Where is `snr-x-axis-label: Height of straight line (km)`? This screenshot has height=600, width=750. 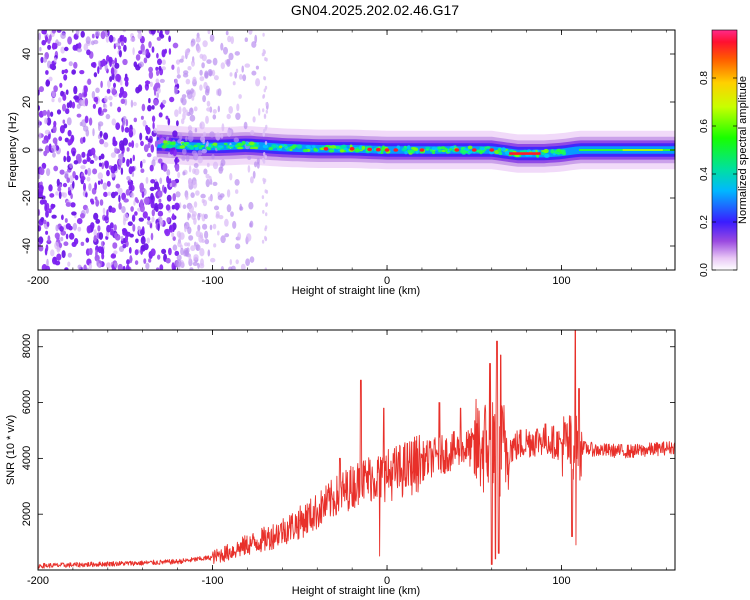
snr-x-axis-label: Height of straight line (km) is located at coordinates (356, 591).